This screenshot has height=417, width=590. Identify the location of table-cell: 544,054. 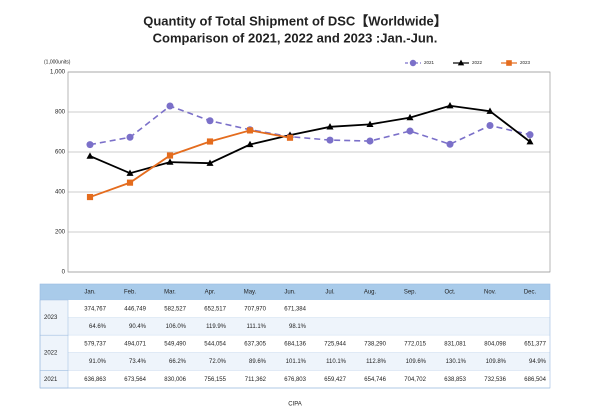
(215, 345).